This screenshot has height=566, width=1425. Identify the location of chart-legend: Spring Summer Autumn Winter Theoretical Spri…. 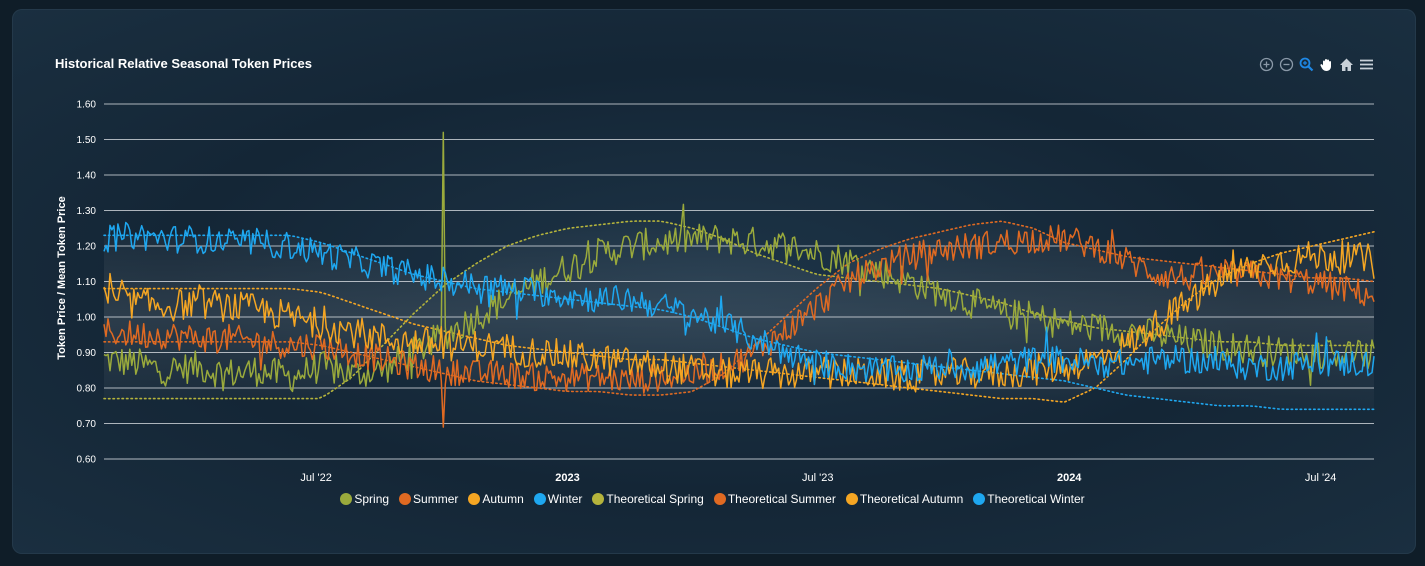
(712, 499).